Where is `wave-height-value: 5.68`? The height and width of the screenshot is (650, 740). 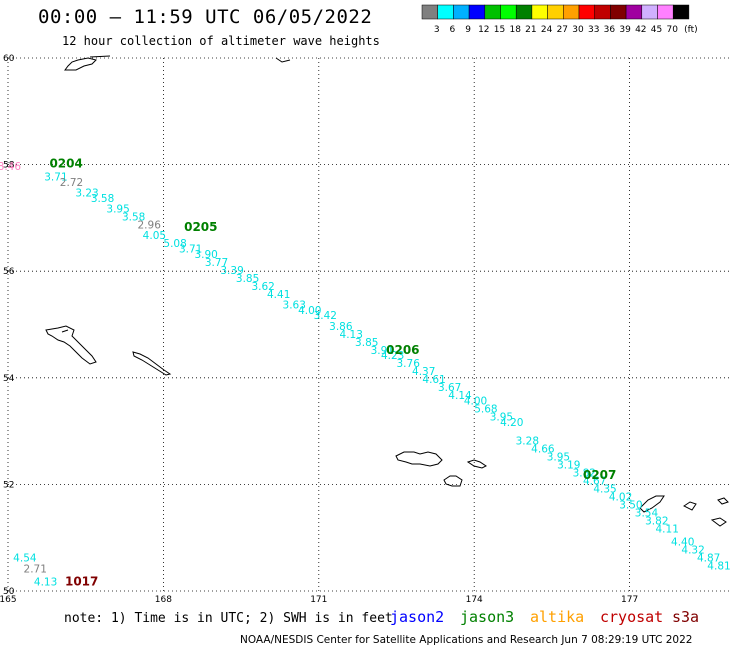 wave-height-value: 5.68 is located at coordinates (485, 409).